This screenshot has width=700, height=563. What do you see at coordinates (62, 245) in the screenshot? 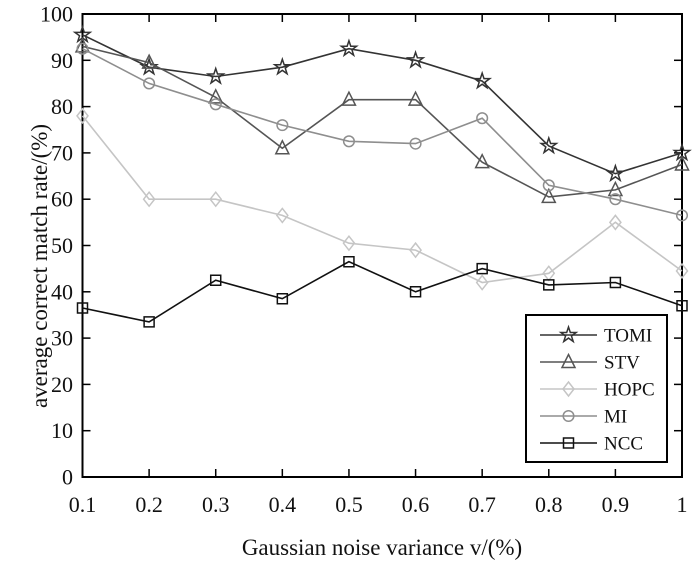
I see `y-tick-label: 50` at bounding box center [62, 245].